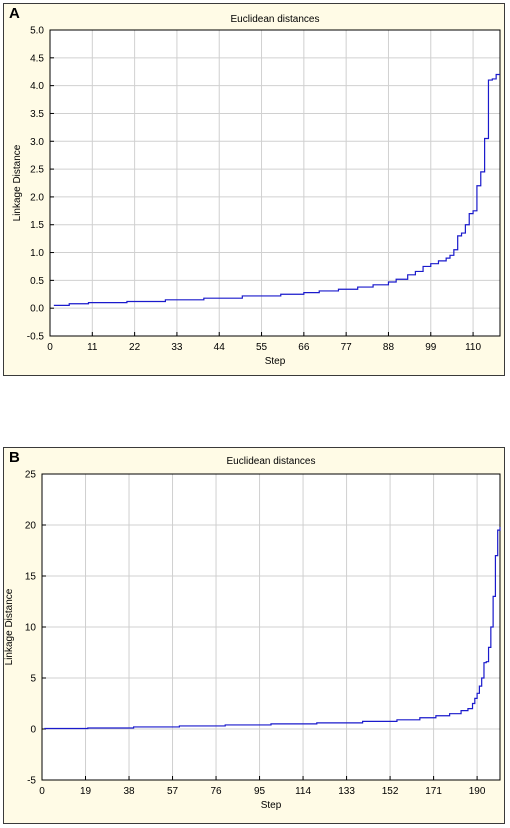 This screenshot has width=510, height=828. Describe the element at coordinates (37, 86) in the screenshot. I see `y-tick-label: 4.0` at that location.